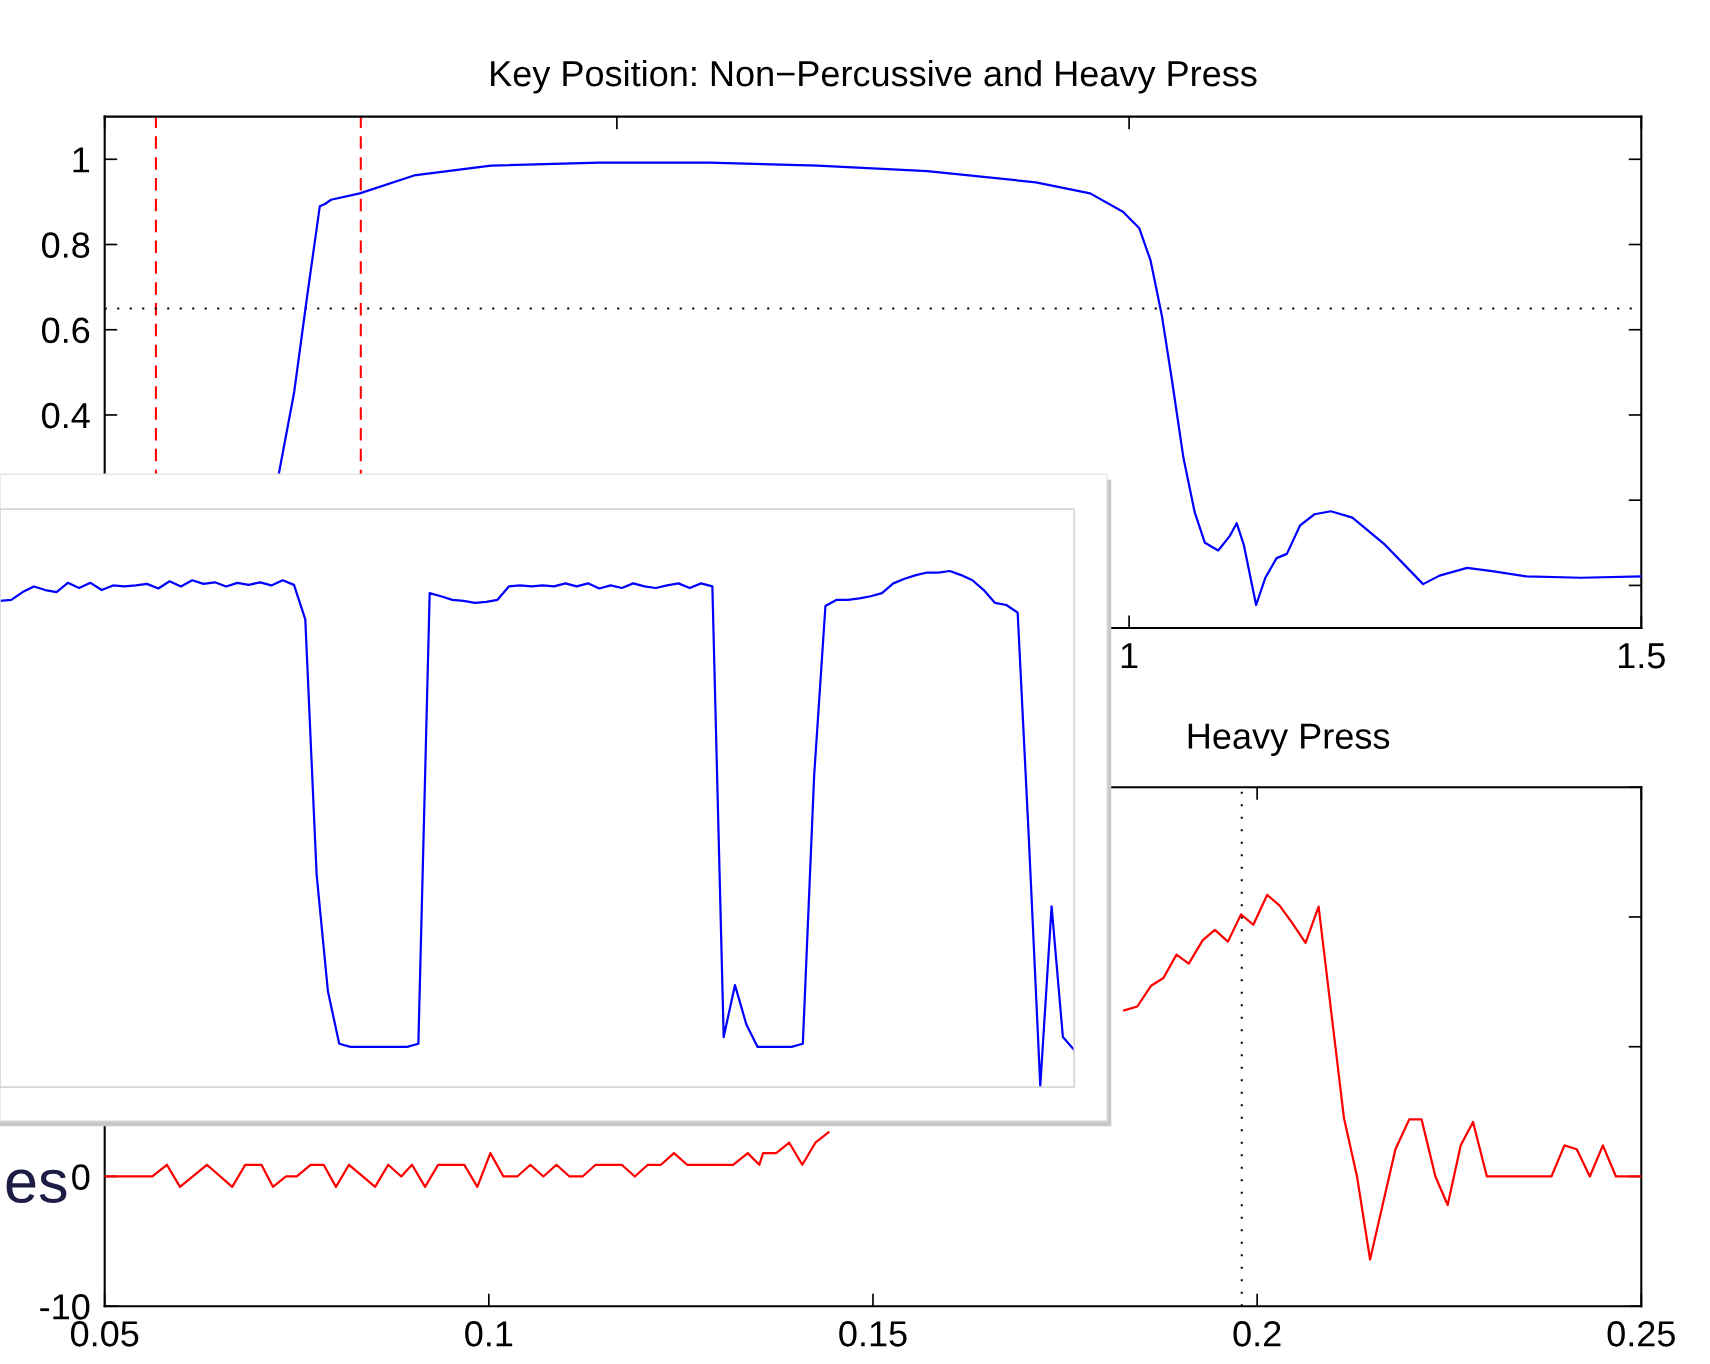 The width and height of the screenshot is (1710, 1364). What do you see at coordinates (489, 1334) in the screenshot?
I see `x-tick-label: 0.1` at bounding box center [489, 1334].